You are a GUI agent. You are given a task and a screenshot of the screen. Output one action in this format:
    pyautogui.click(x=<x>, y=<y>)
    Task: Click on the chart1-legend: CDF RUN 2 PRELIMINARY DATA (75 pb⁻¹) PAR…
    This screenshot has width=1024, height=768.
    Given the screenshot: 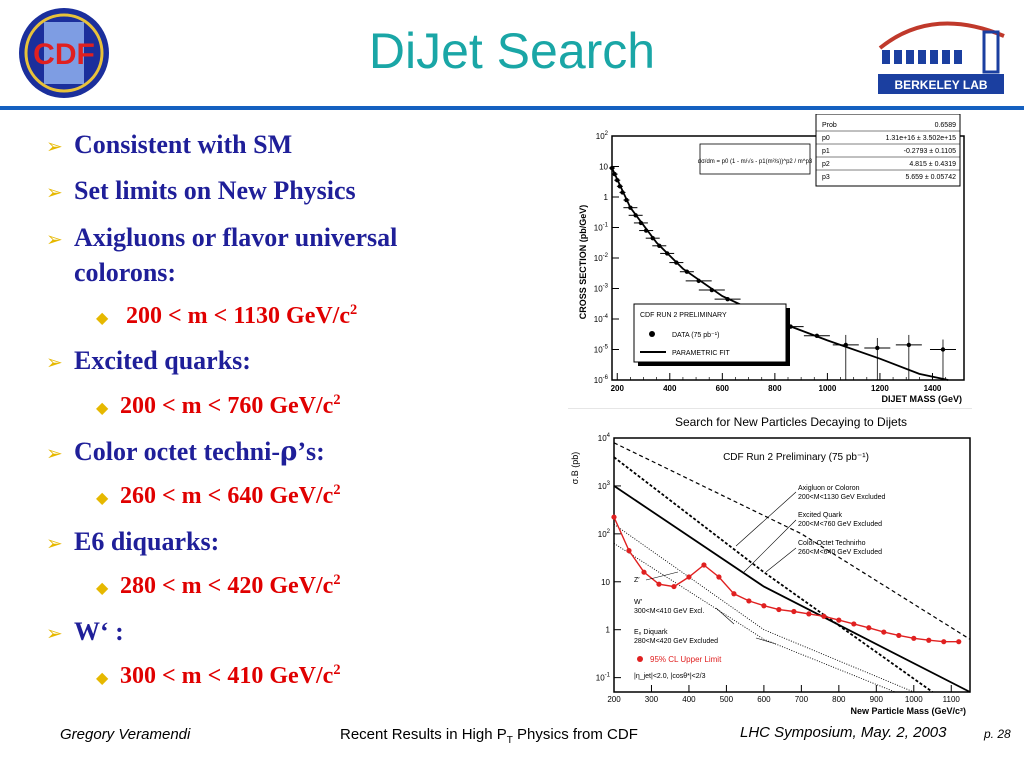 What is the action you would take?
    pyautogui.click(x=711, y=334)
    